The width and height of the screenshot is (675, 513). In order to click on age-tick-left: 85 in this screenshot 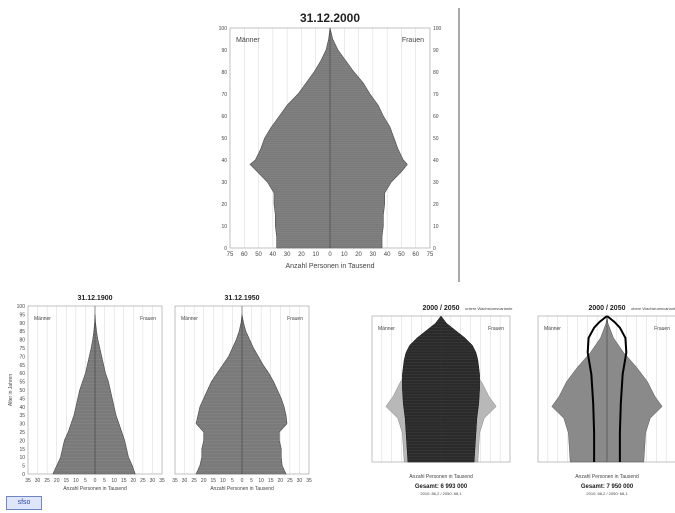, I will do `click(22, 332)`.